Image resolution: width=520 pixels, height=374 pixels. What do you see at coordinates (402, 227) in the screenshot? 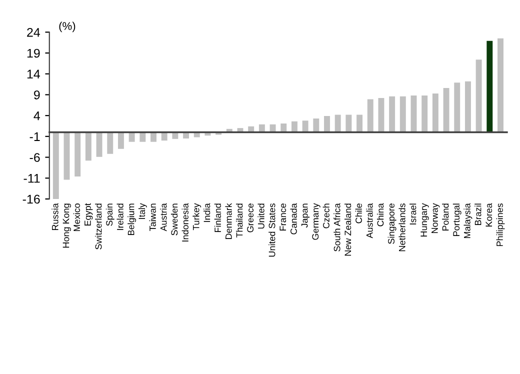
I see `x-tick-label: Netherlands` at bounding box center [402, 227].